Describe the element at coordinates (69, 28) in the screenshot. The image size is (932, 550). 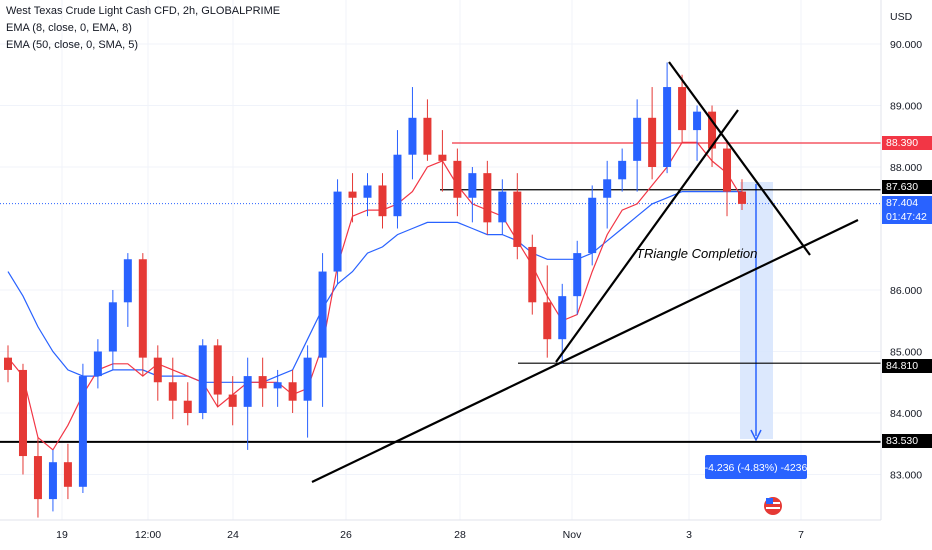
I see `ema8-indicator-label: EMA (8, close, 0, EMA, 8)` at that location.